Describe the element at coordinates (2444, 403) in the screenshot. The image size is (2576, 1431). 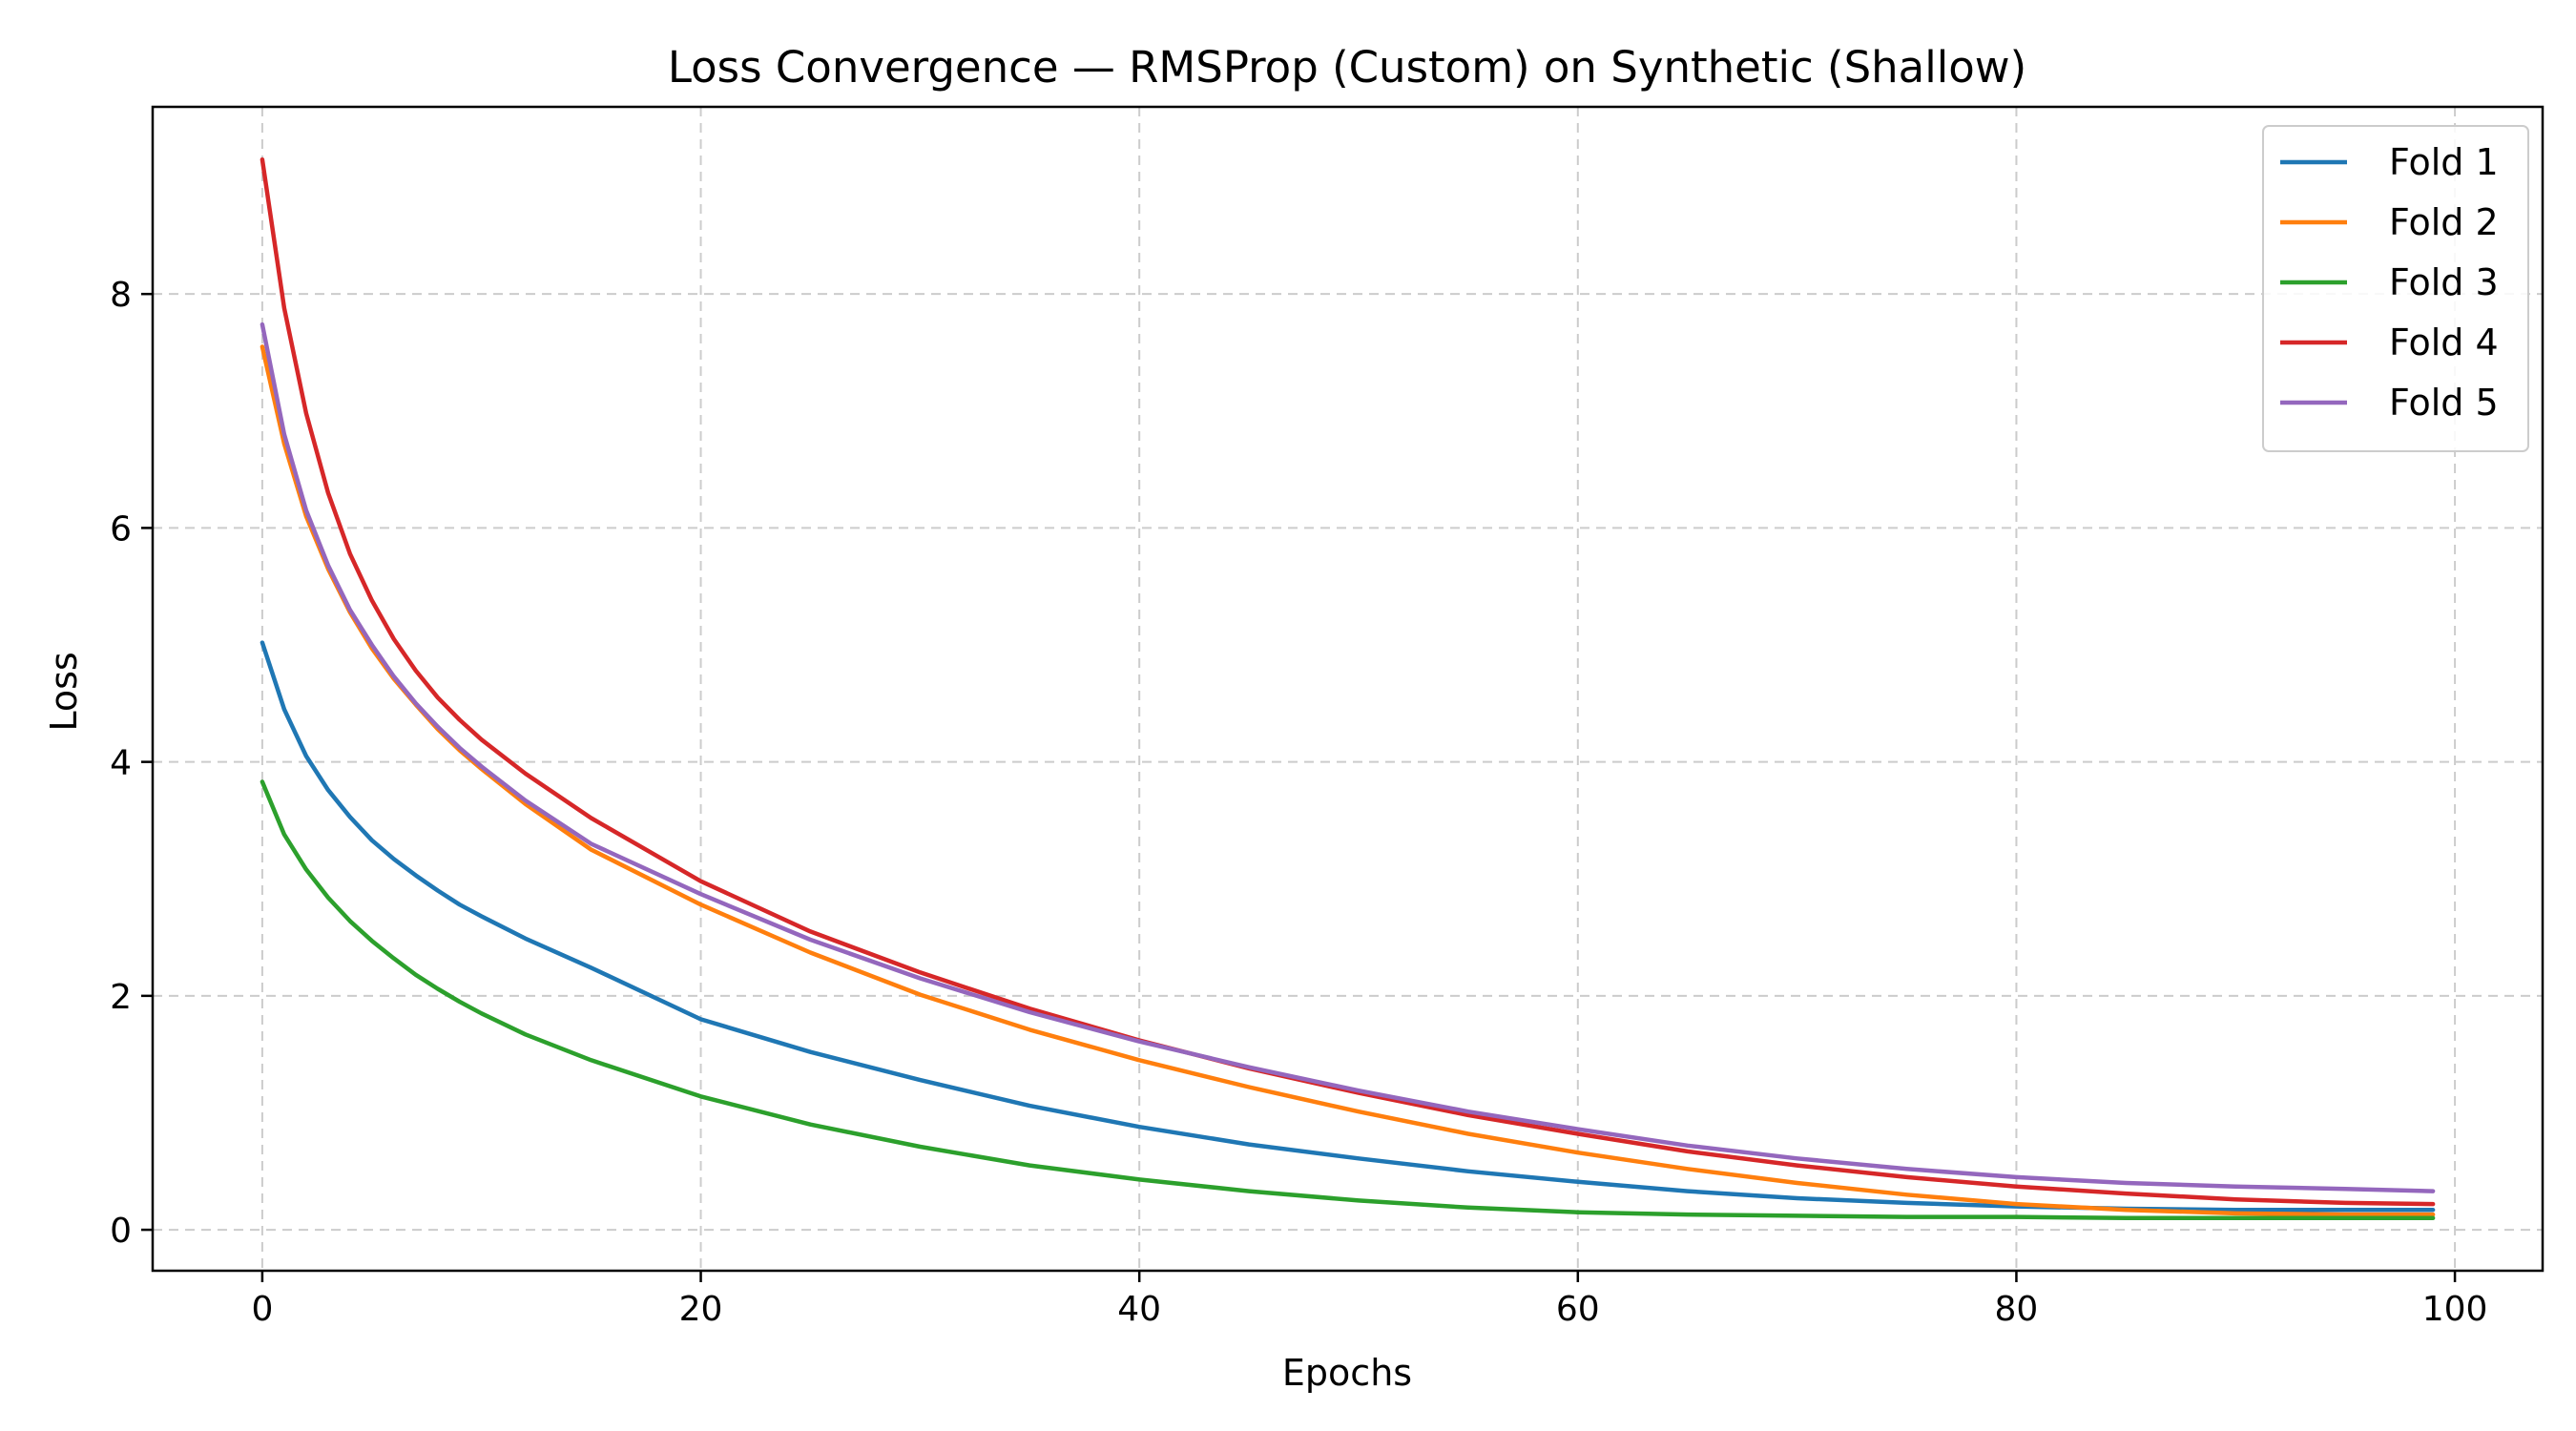
I see `legend-label-fold-5: Fold 5` at that location.